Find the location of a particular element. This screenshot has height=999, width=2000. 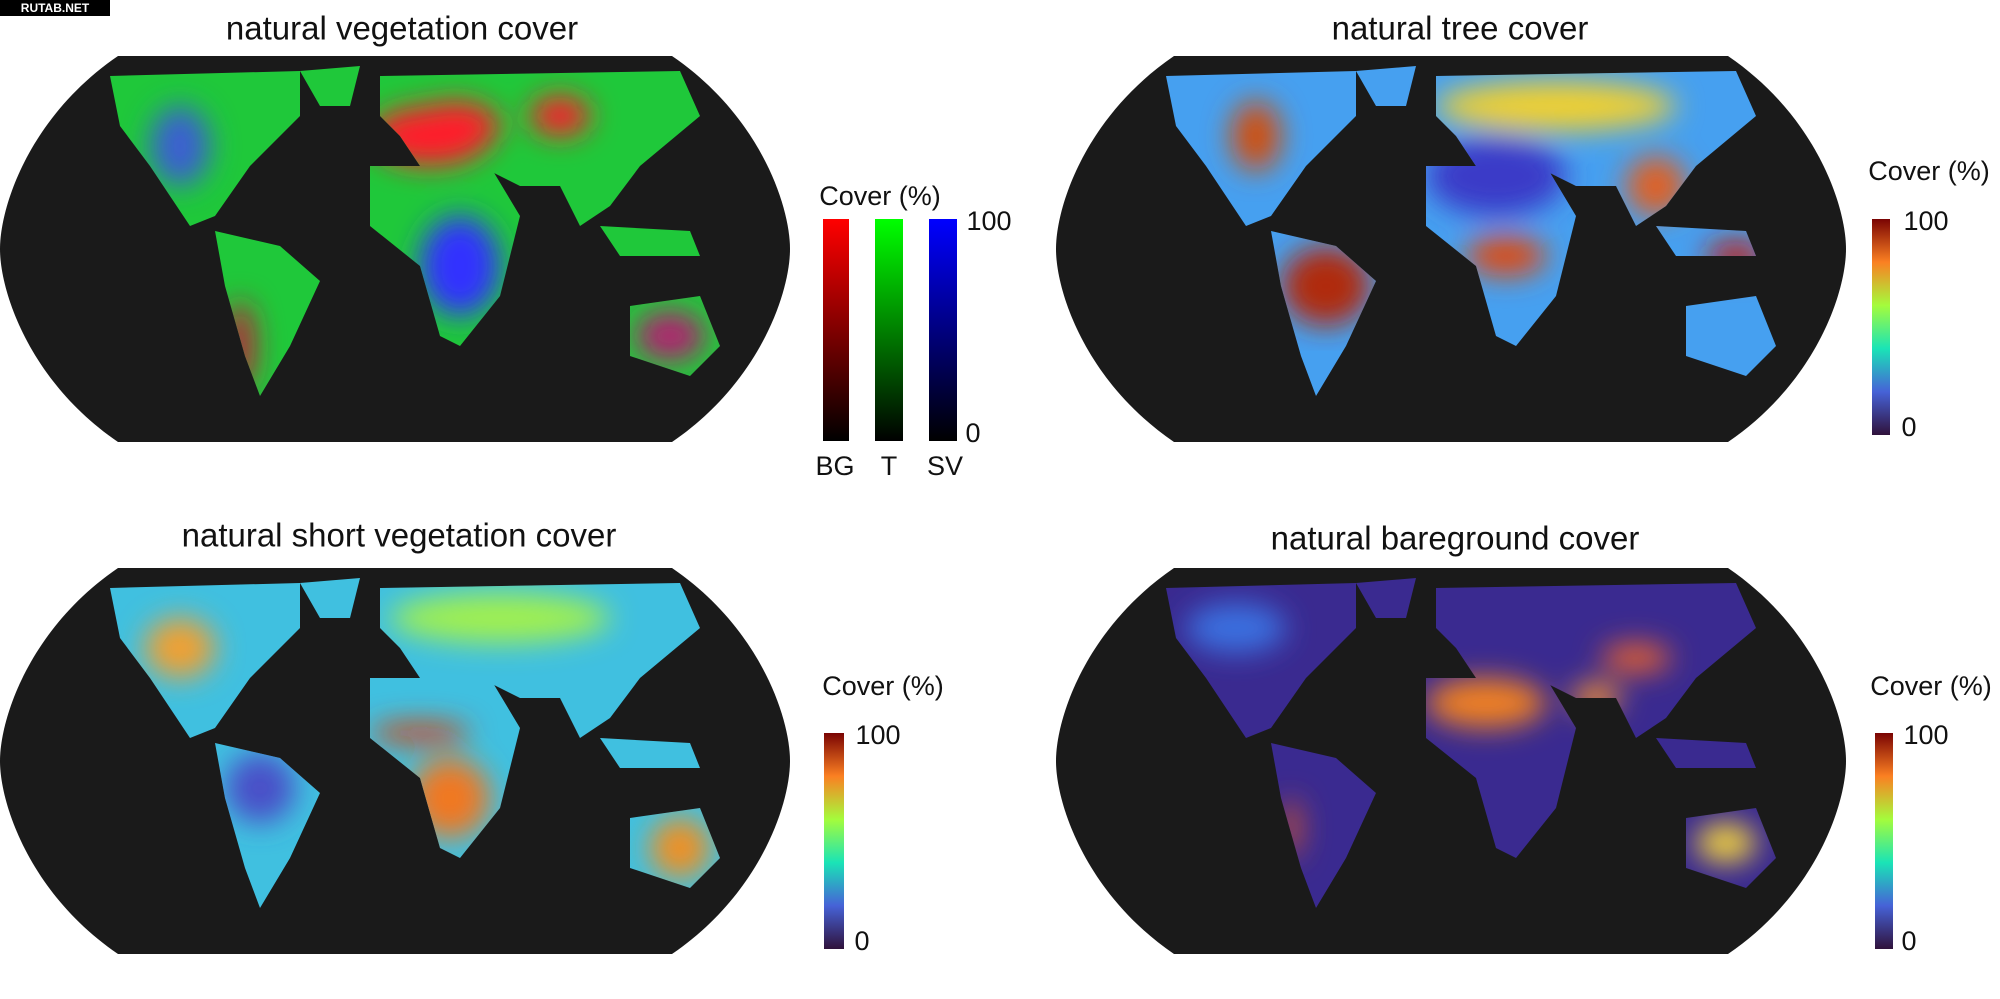

channel-label: BG is located at coordinates (834, 466).